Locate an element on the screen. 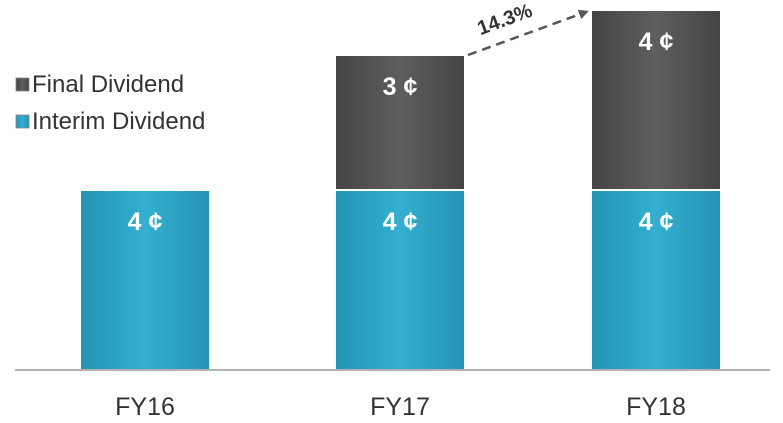 The height and width of the screenshot is (423, 783). category-label-fy18: FY18 is located at coordinates (656, 407).